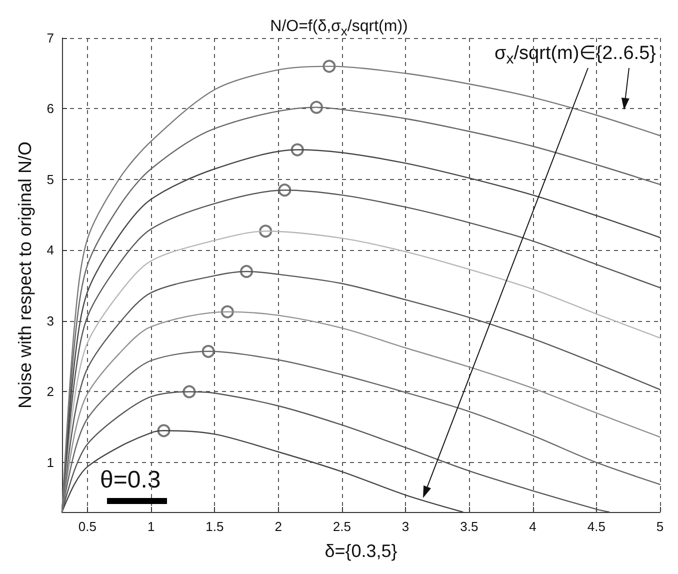 The height and width of the screenshot is (574, 678). Describe the element at coordinates (50, 38) in the screenshot. I see `y-tick-label: 7` at that location.